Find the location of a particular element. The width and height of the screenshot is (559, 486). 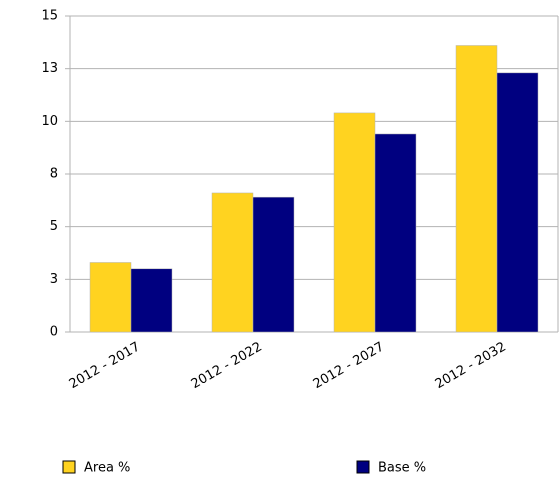

y-tick-label: 10 is located at coordinates (49, 121).